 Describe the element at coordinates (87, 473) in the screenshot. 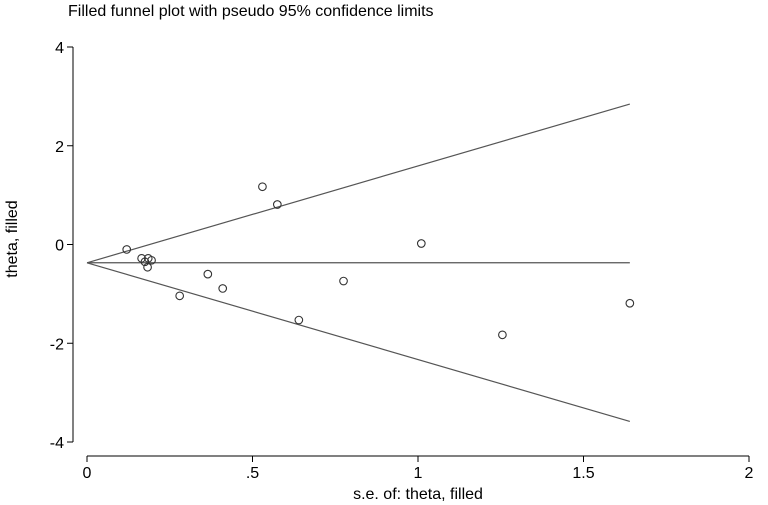

I see `x-tick-label: 0` at that location.